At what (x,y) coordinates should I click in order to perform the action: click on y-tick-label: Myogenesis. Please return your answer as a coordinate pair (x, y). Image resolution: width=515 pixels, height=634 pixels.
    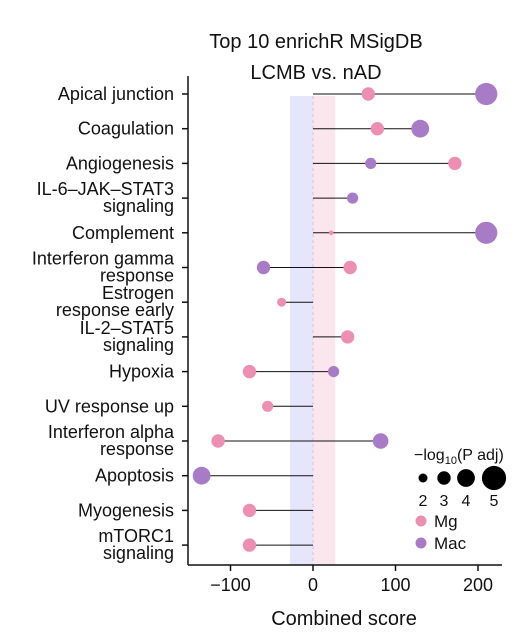
    Looking at the image, I should click on (126, 510).